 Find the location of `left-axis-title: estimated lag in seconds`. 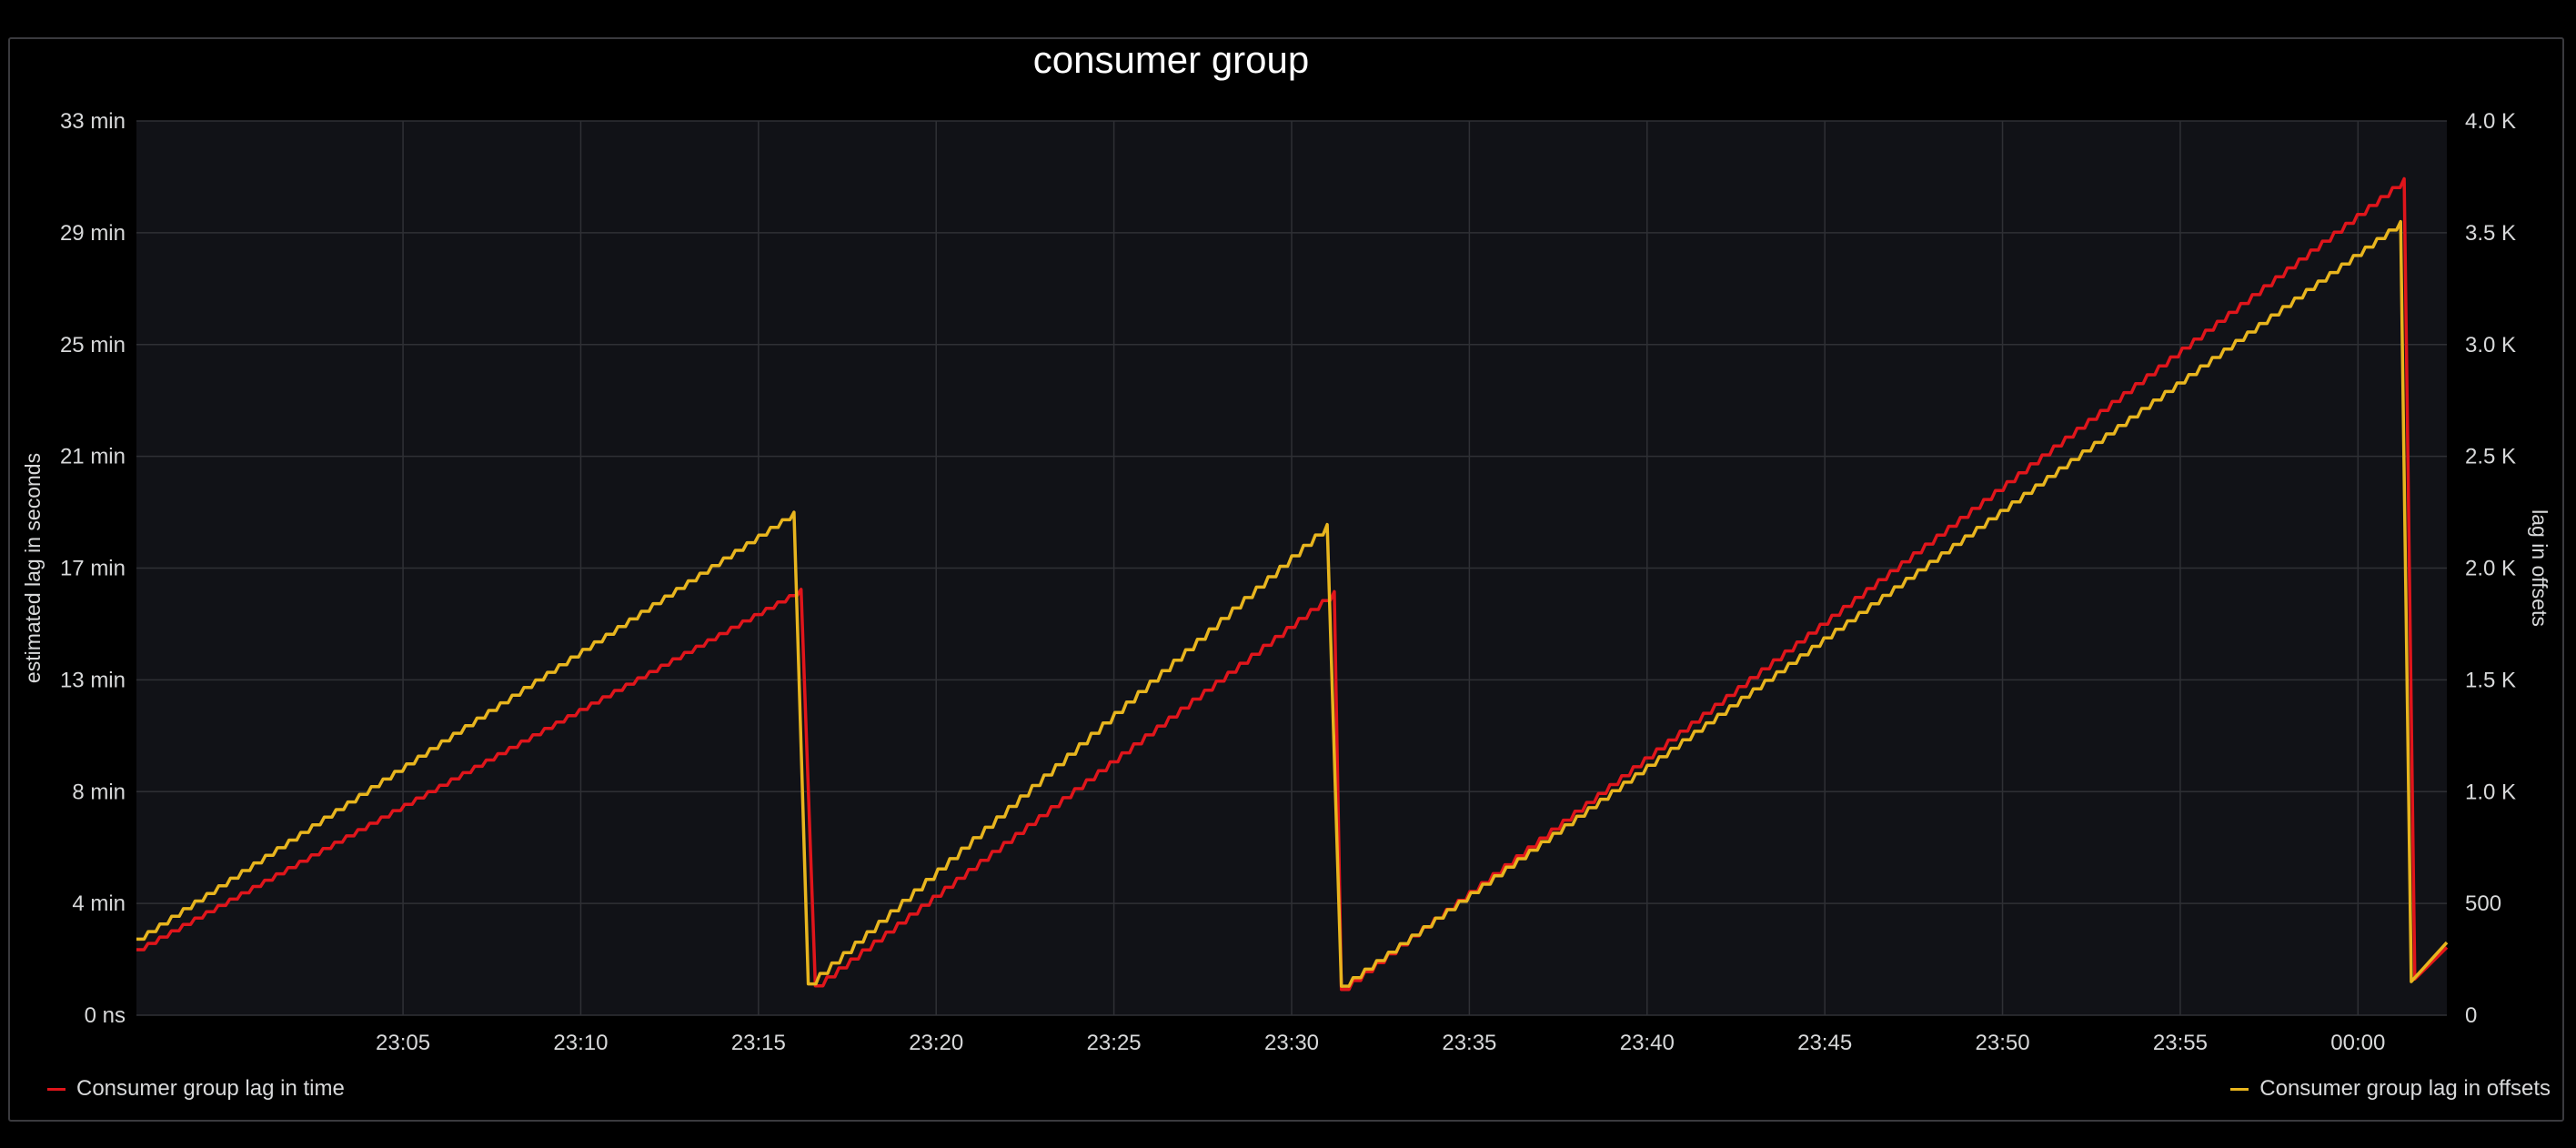

left-axis-title: estimated lag in seconds is located at coordinates (33, 568).